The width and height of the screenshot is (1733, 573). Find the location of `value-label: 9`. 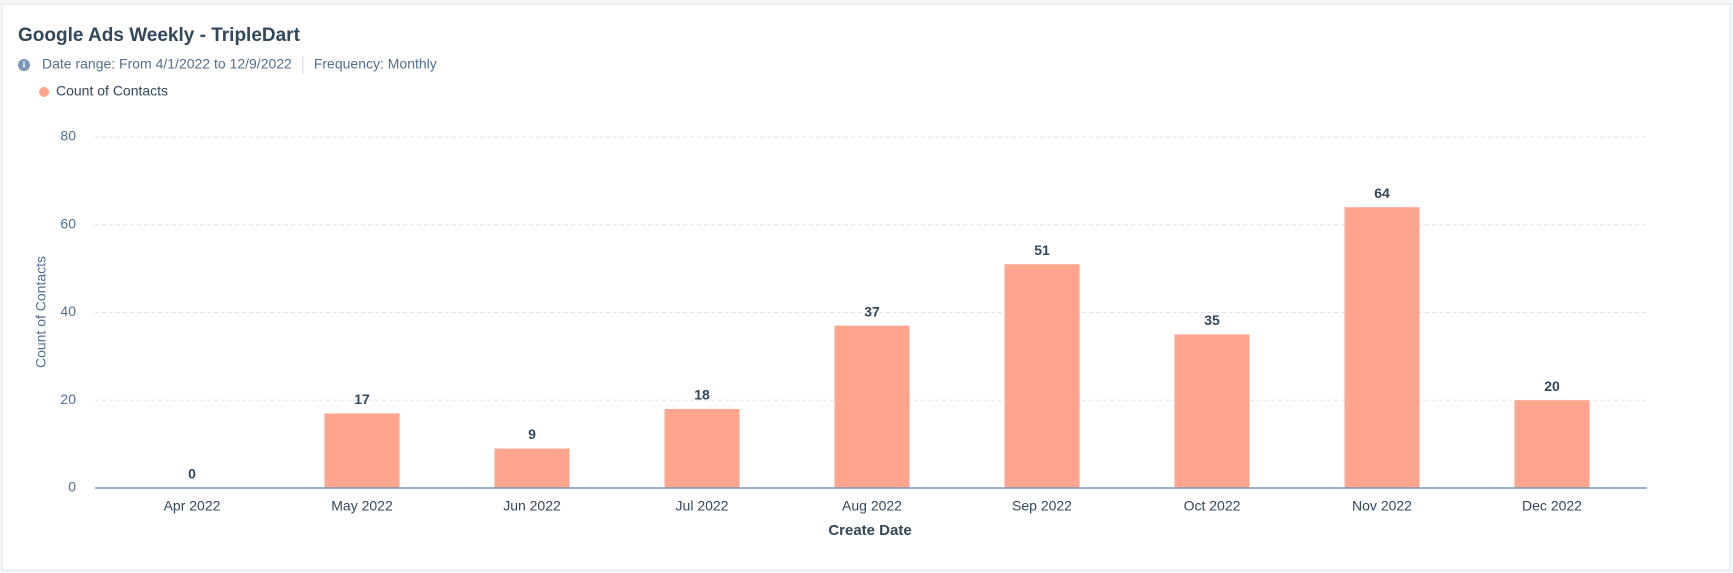

value-label: 9 is located at coordinates (532, 434).